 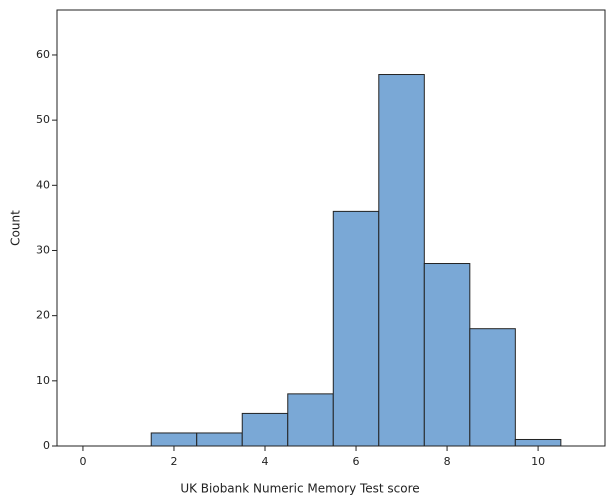 What do you see at coordinates (356, 461) in the screenshot?
I see `x-tick-label: 6` at bounding box center [356, 461].